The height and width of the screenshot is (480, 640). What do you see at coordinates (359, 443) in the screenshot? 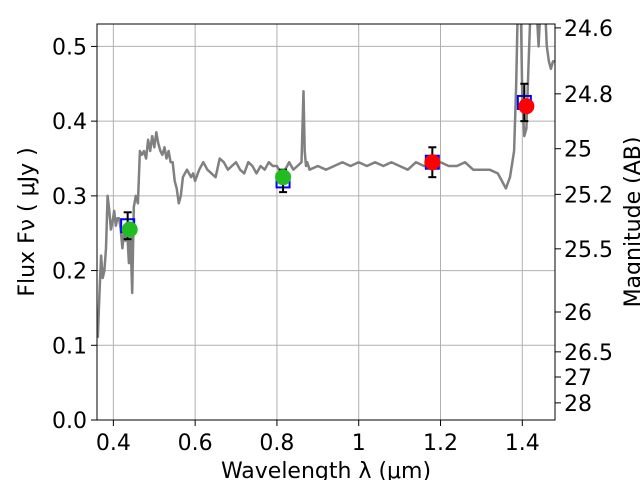
I see `x-tick-label: 1` at bounding box center [359, 443].